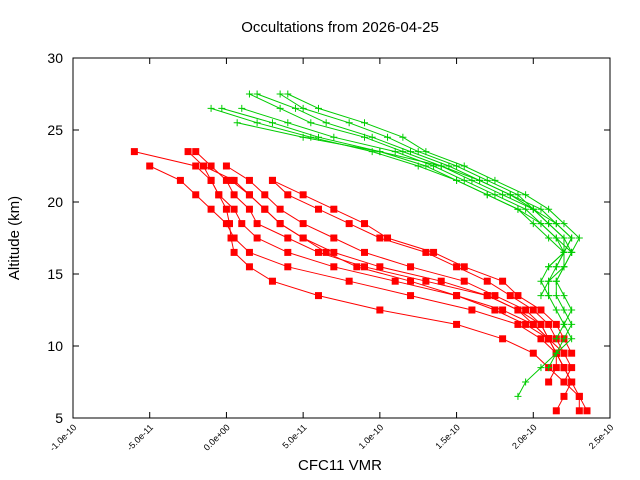 Image resolution: width=640 pixels, height=480 pixels. I want to click on x-tick-label: -1.0e-10, so click(63, 437).